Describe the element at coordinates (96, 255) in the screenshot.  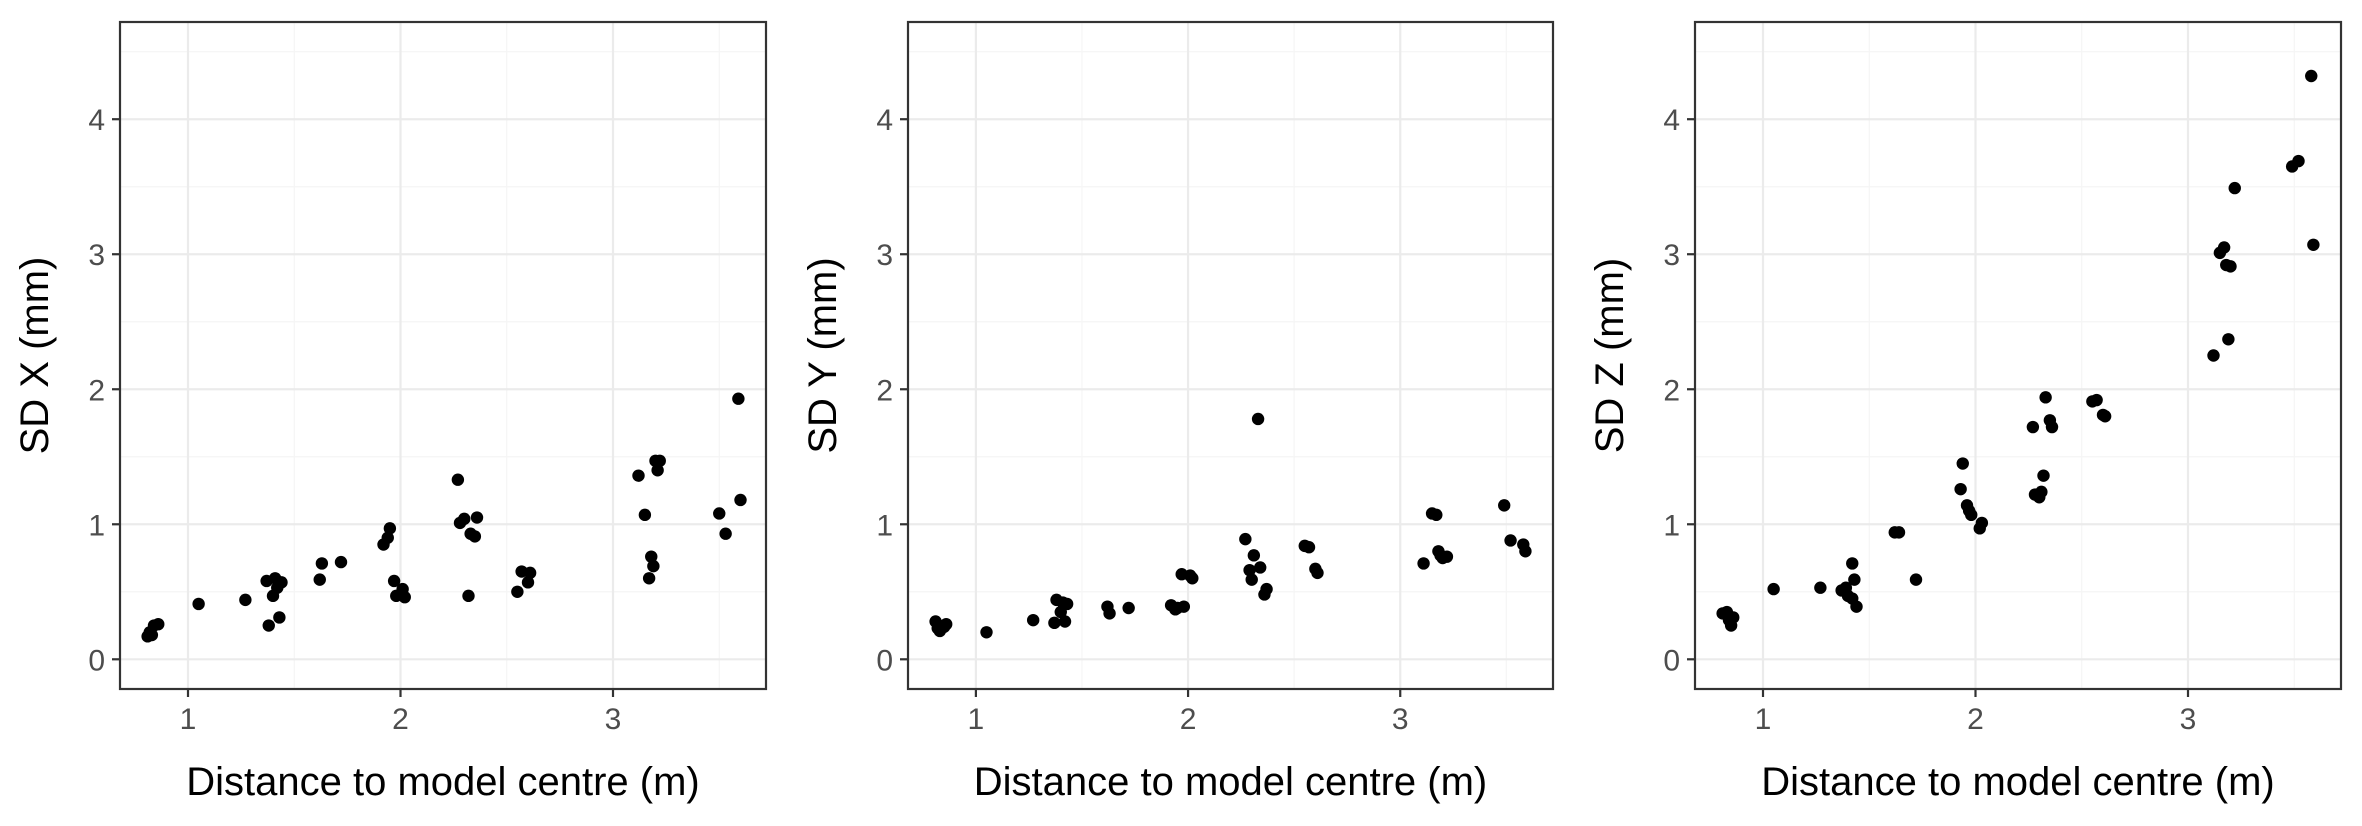
I see `y-tick-label: 3` at that location.